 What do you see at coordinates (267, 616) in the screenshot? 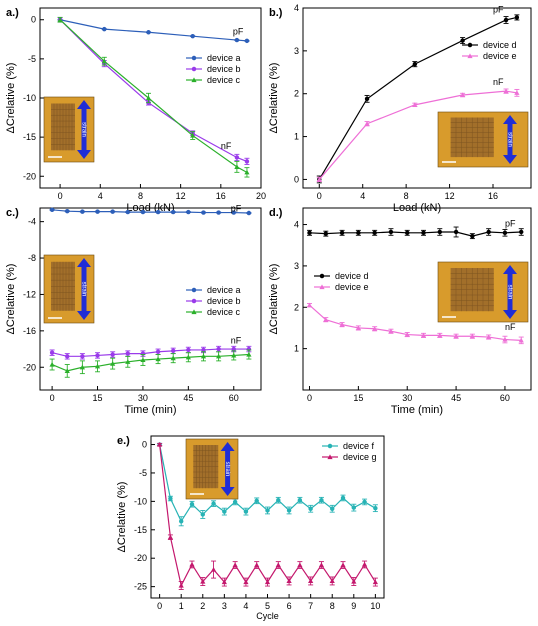
I see `x-axis-label: Cycle` at bounding box center [267, 616].